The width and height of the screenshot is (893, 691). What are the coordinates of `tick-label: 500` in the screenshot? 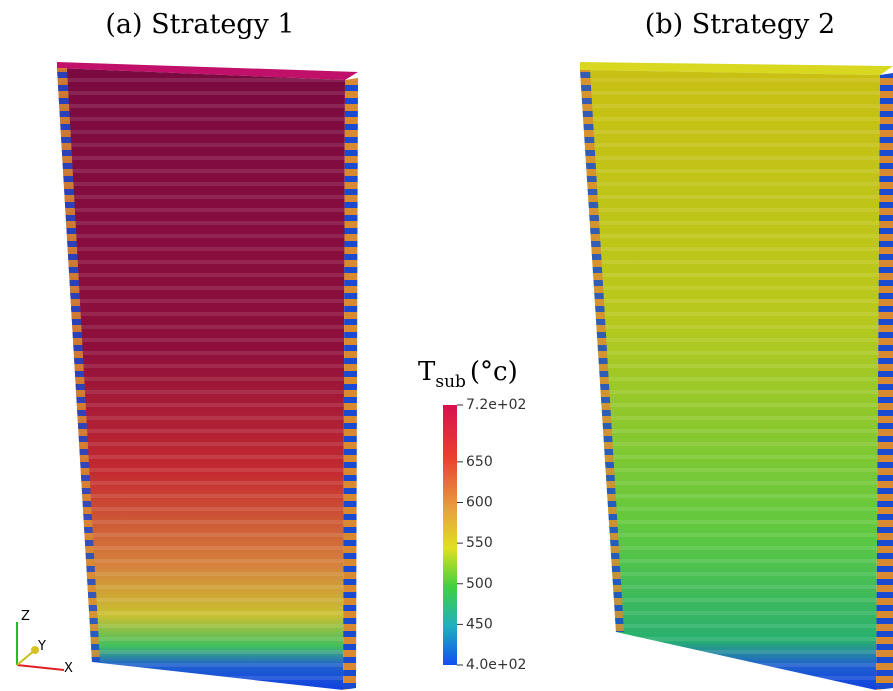 It's located at (479, 584).